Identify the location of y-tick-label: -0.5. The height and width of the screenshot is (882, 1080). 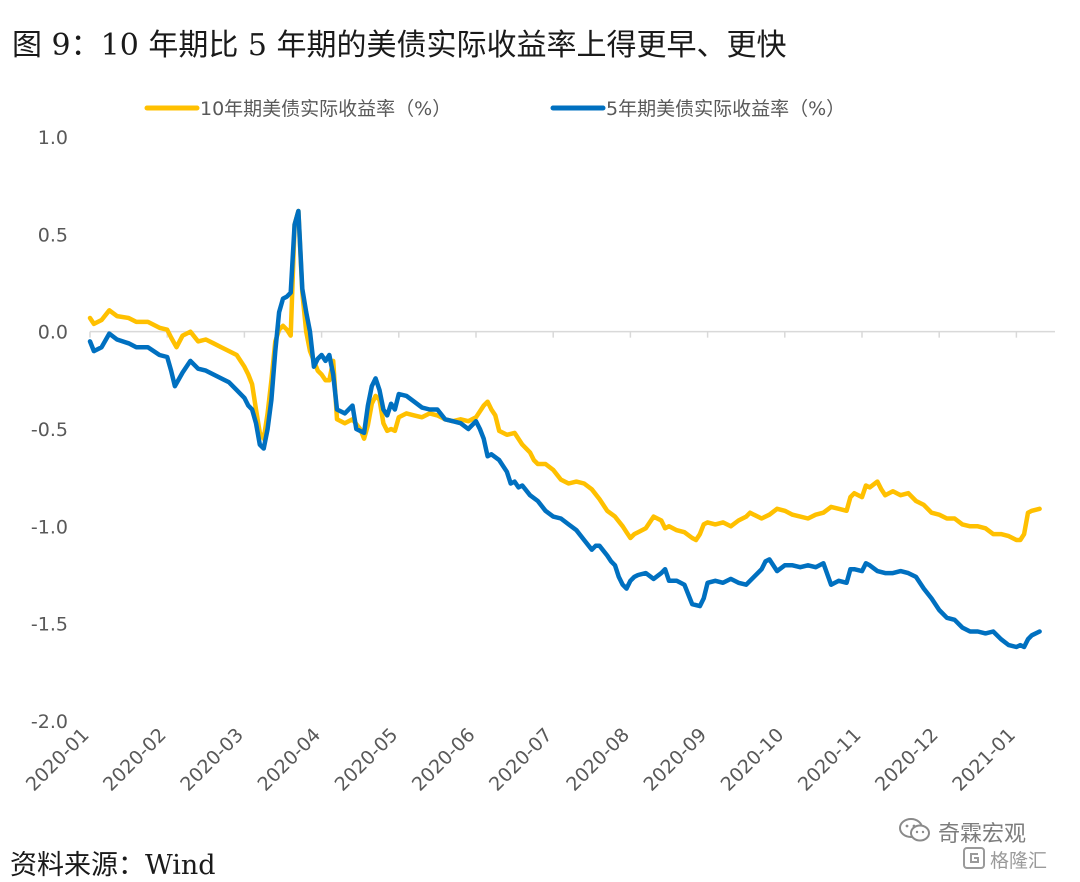
(49, 430).